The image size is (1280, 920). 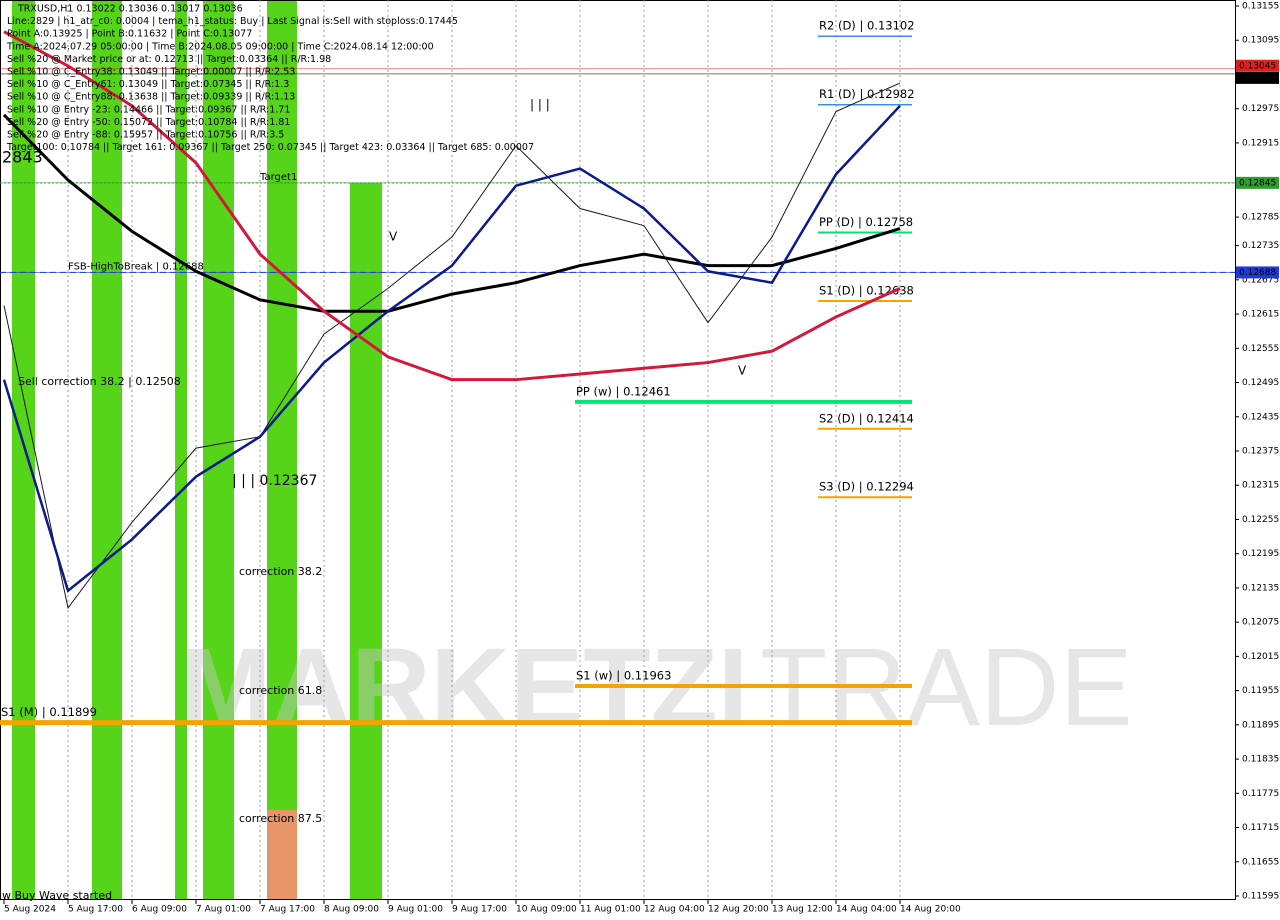 I want to click on y-tick-label: 0.13155, so click(x=1260, y=7).